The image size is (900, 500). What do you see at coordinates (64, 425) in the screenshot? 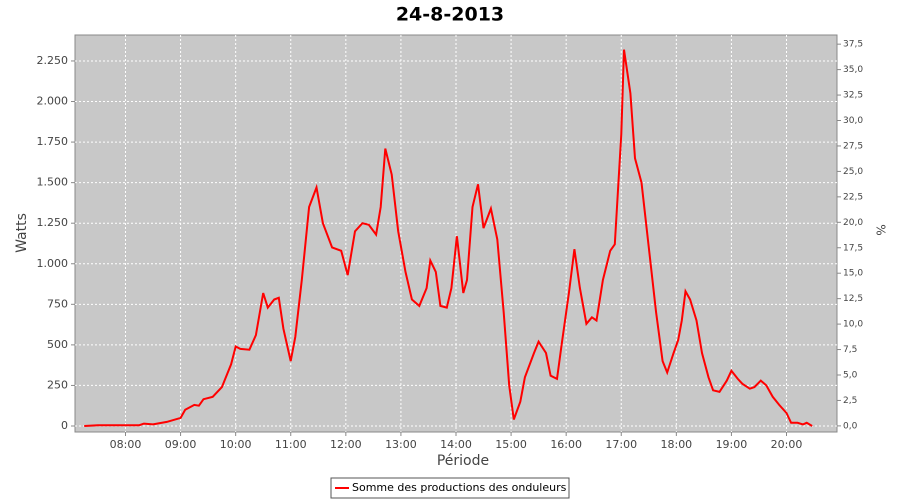
I see `y-tick-label: 0` at bounding box center [64, 425].